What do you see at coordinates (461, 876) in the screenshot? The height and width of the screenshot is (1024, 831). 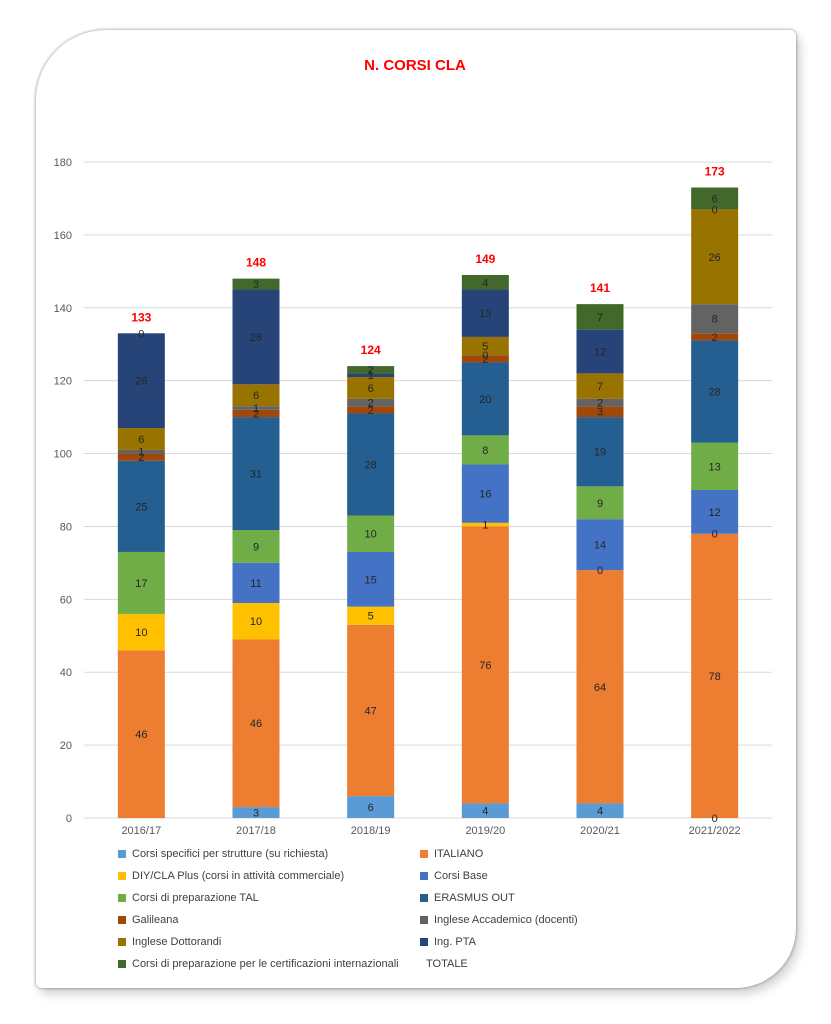 I see `legend-label: Corsi Base` at bounding box center [461, 876].